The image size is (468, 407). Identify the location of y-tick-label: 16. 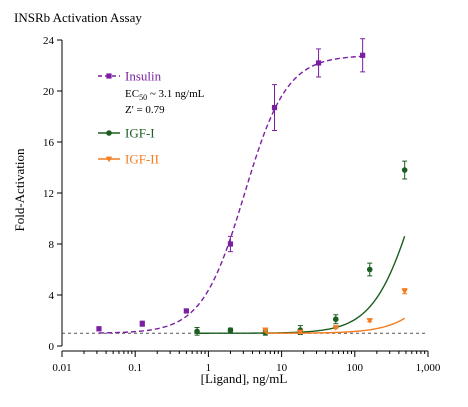
(49, 143).